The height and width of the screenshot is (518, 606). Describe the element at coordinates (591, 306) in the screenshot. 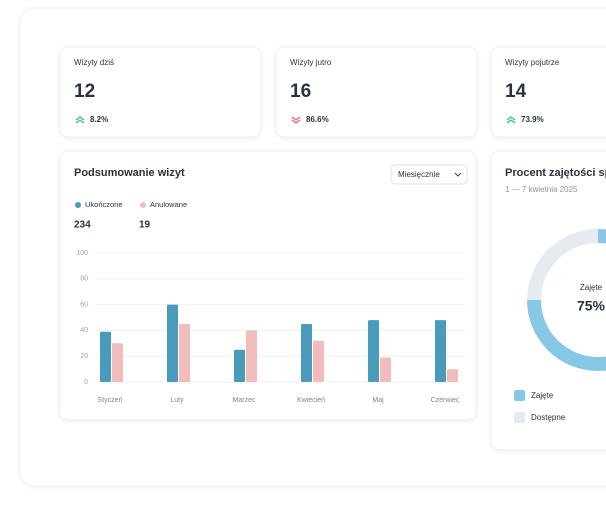

I see `donut-center-value: 75%` at that location.